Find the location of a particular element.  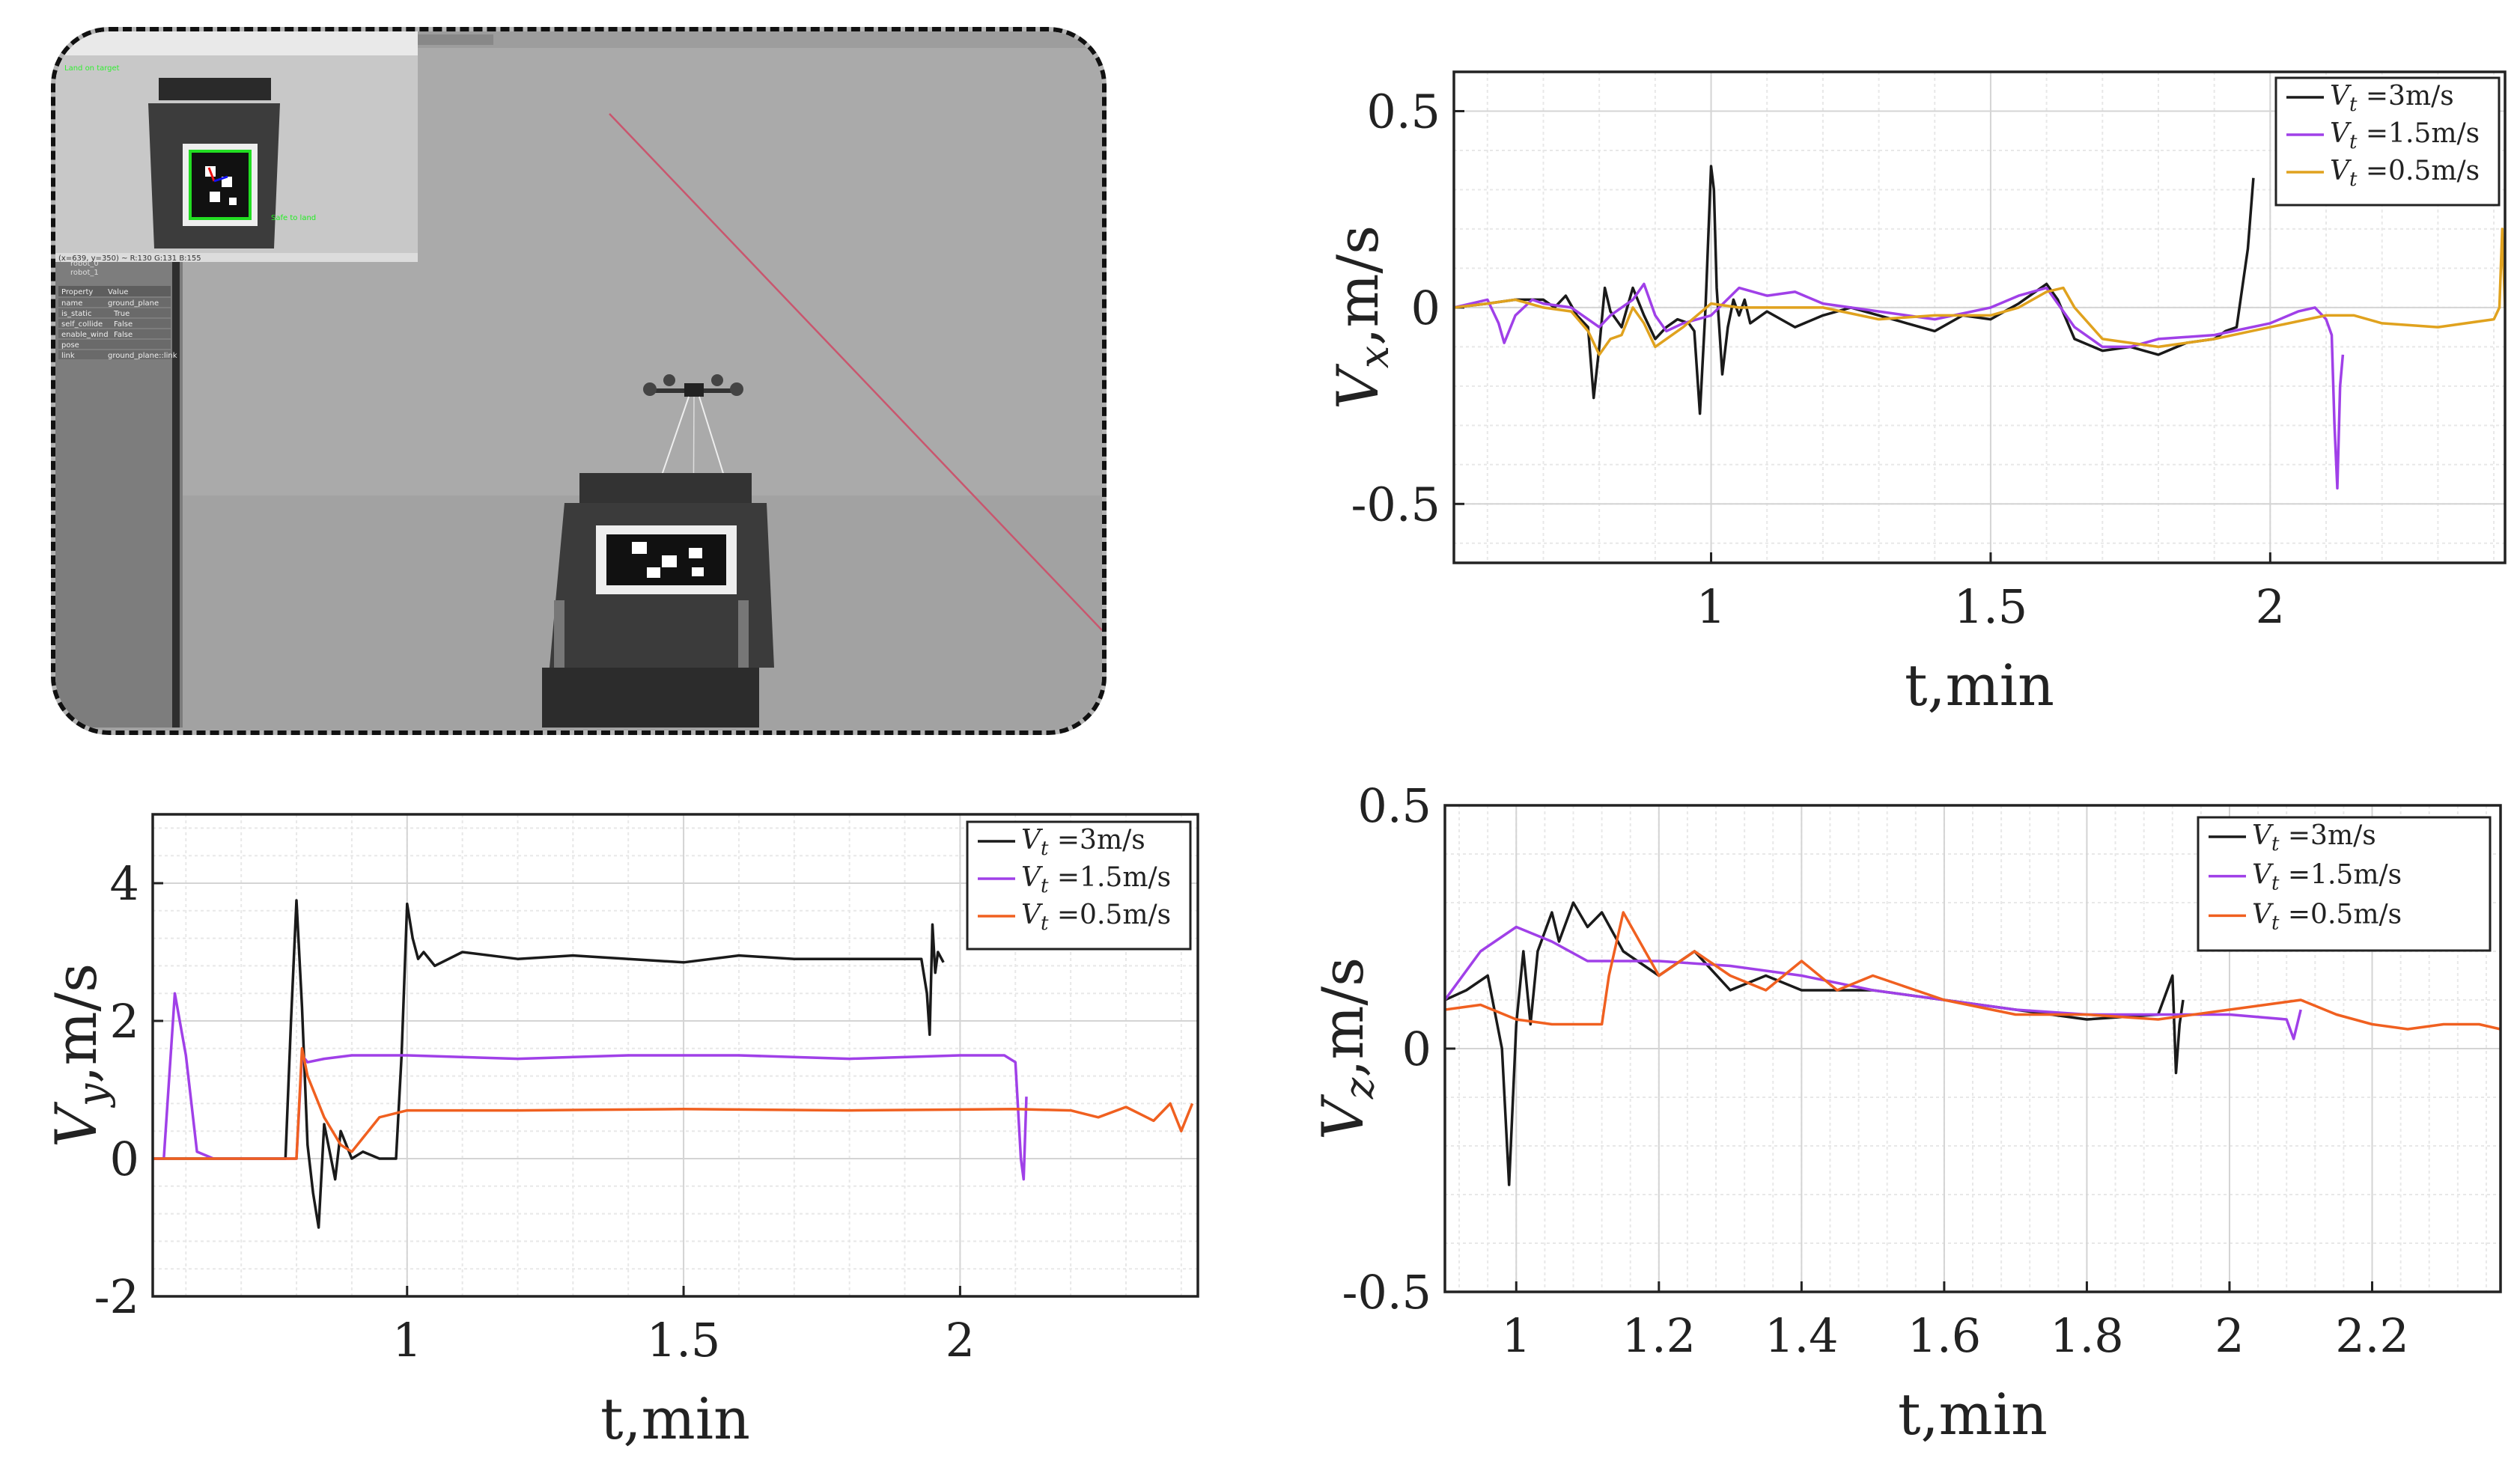

properties-panel is located at coordinates (119, 488).